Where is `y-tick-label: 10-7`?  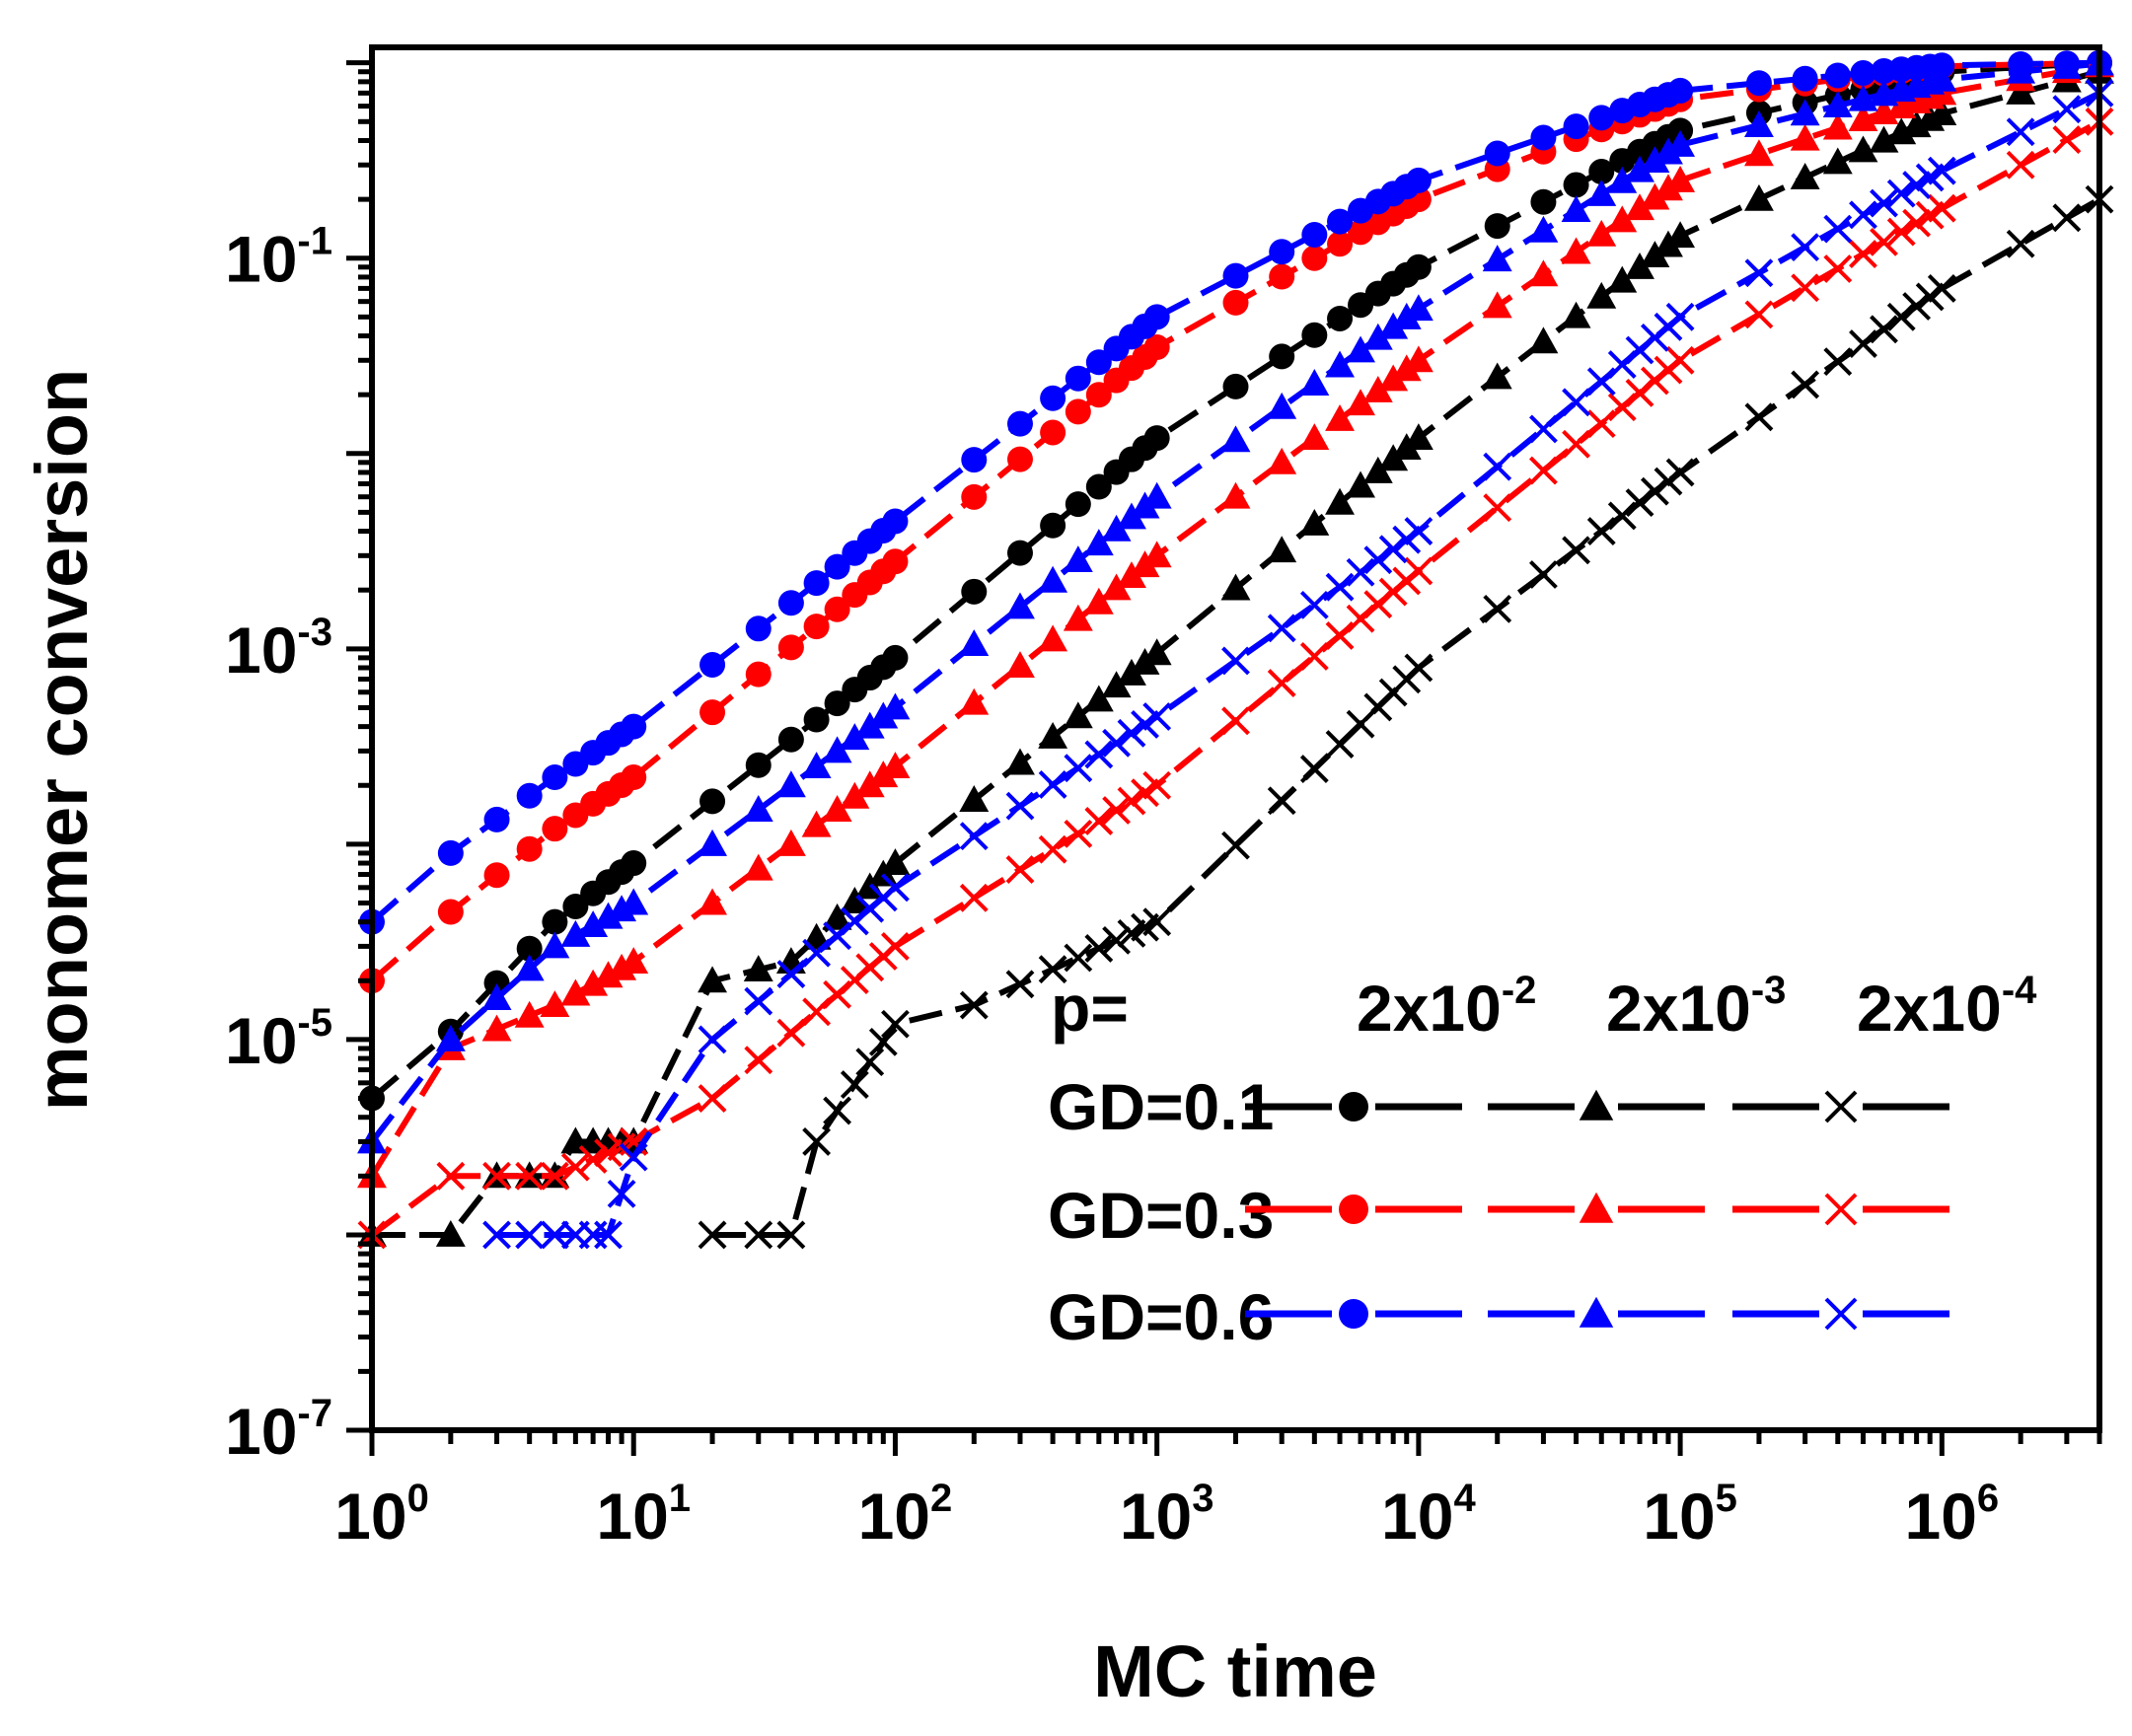
y-tick-label: 10-7 is located at coordinates (279, 1430).